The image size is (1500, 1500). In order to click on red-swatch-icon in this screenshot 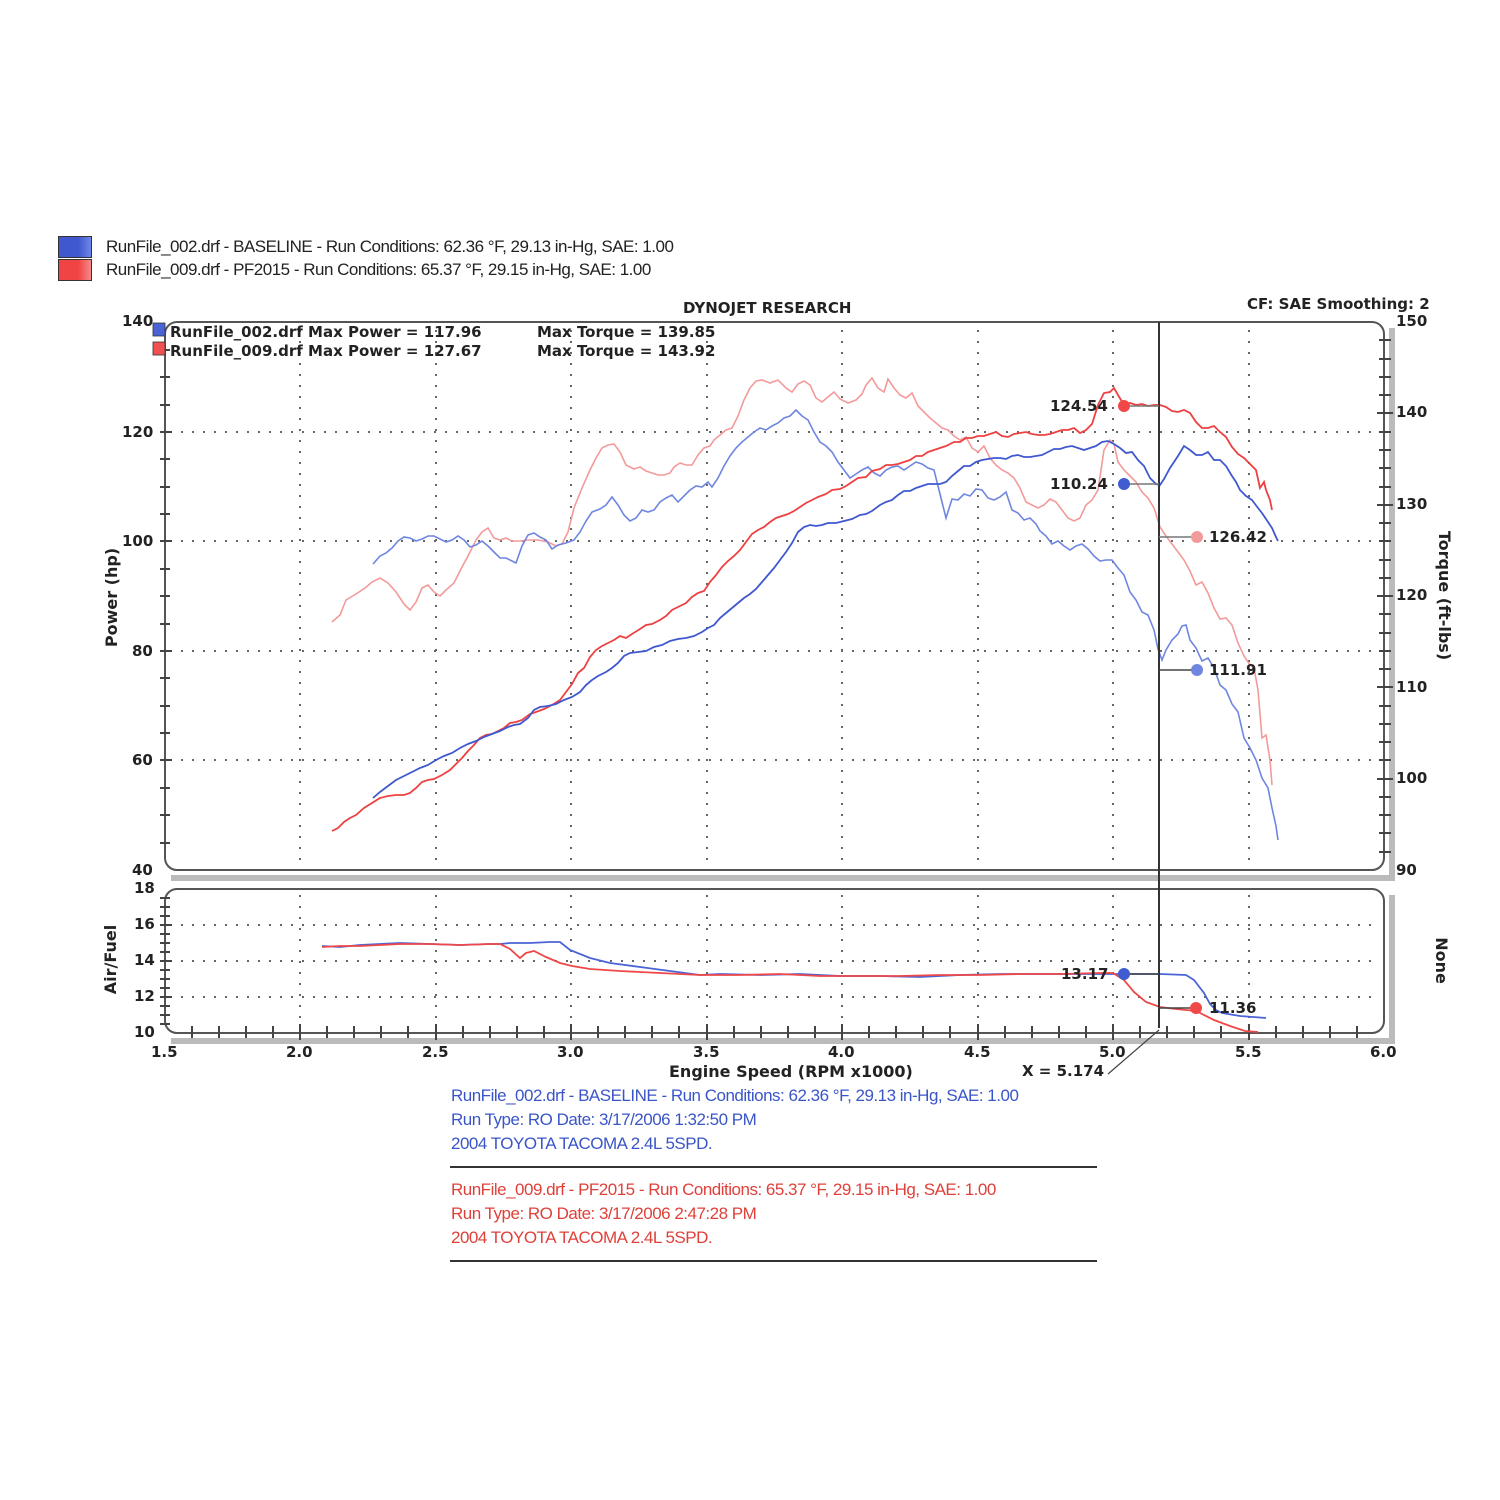, I will do `click(75, 270)`.